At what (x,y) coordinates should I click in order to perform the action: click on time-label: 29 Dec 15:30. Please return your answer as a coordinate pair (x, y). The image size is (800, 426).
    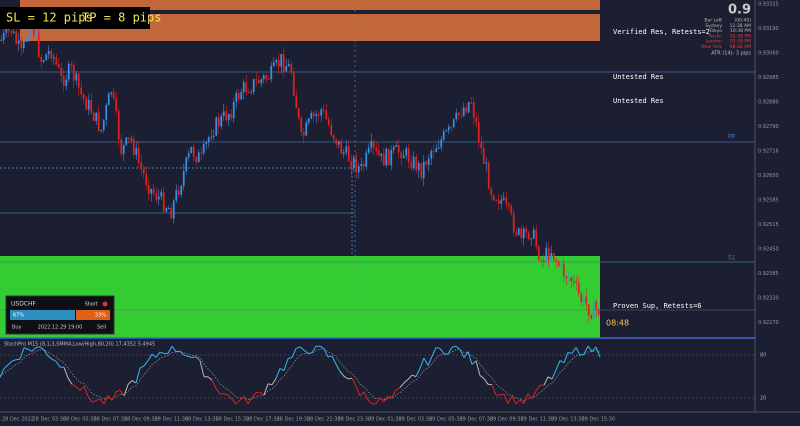
    Looking at the image, I should click on (599, 420).